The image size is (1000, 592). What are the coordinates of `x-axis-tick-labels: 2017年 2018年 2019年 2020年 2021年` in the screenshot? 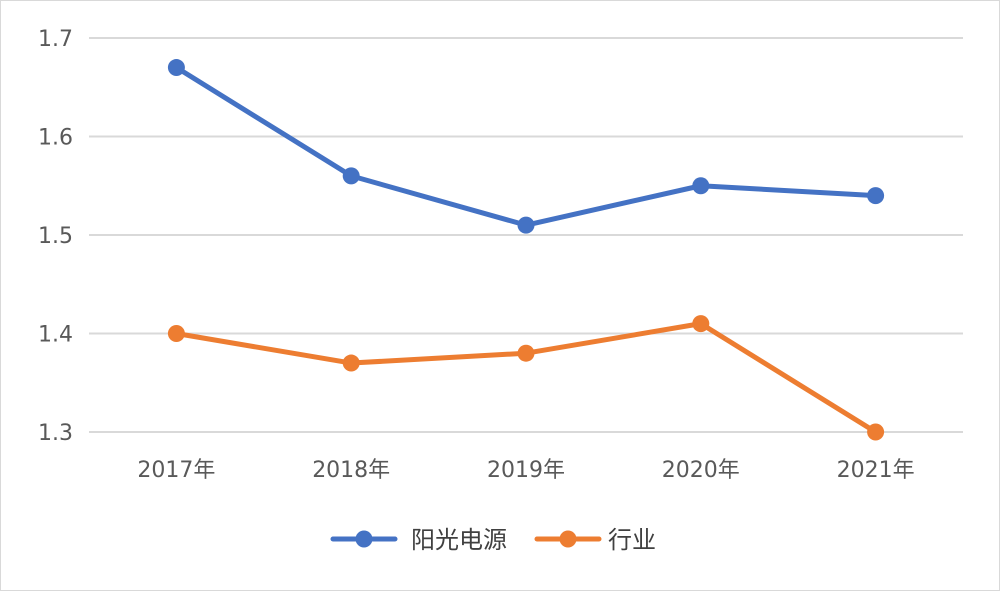 It's located at (525, 470).